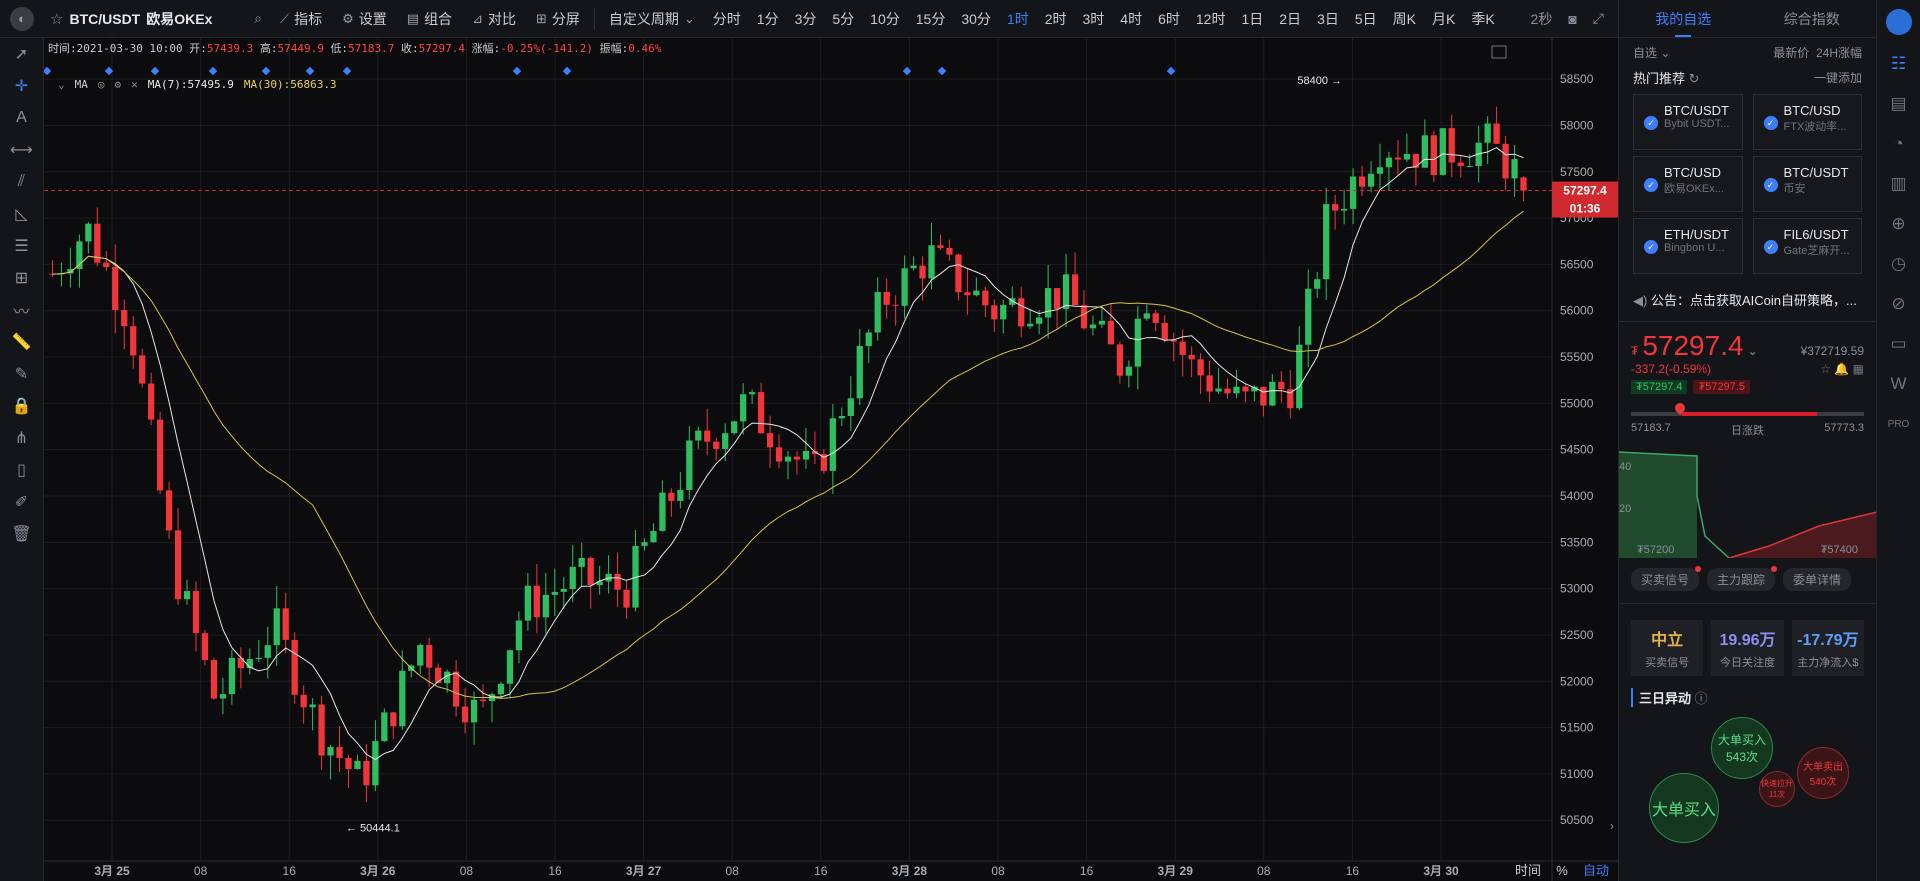  Describe the element at coordinates (21, 117) in the screenshot. I see `text-tool-icon: A` at that location.